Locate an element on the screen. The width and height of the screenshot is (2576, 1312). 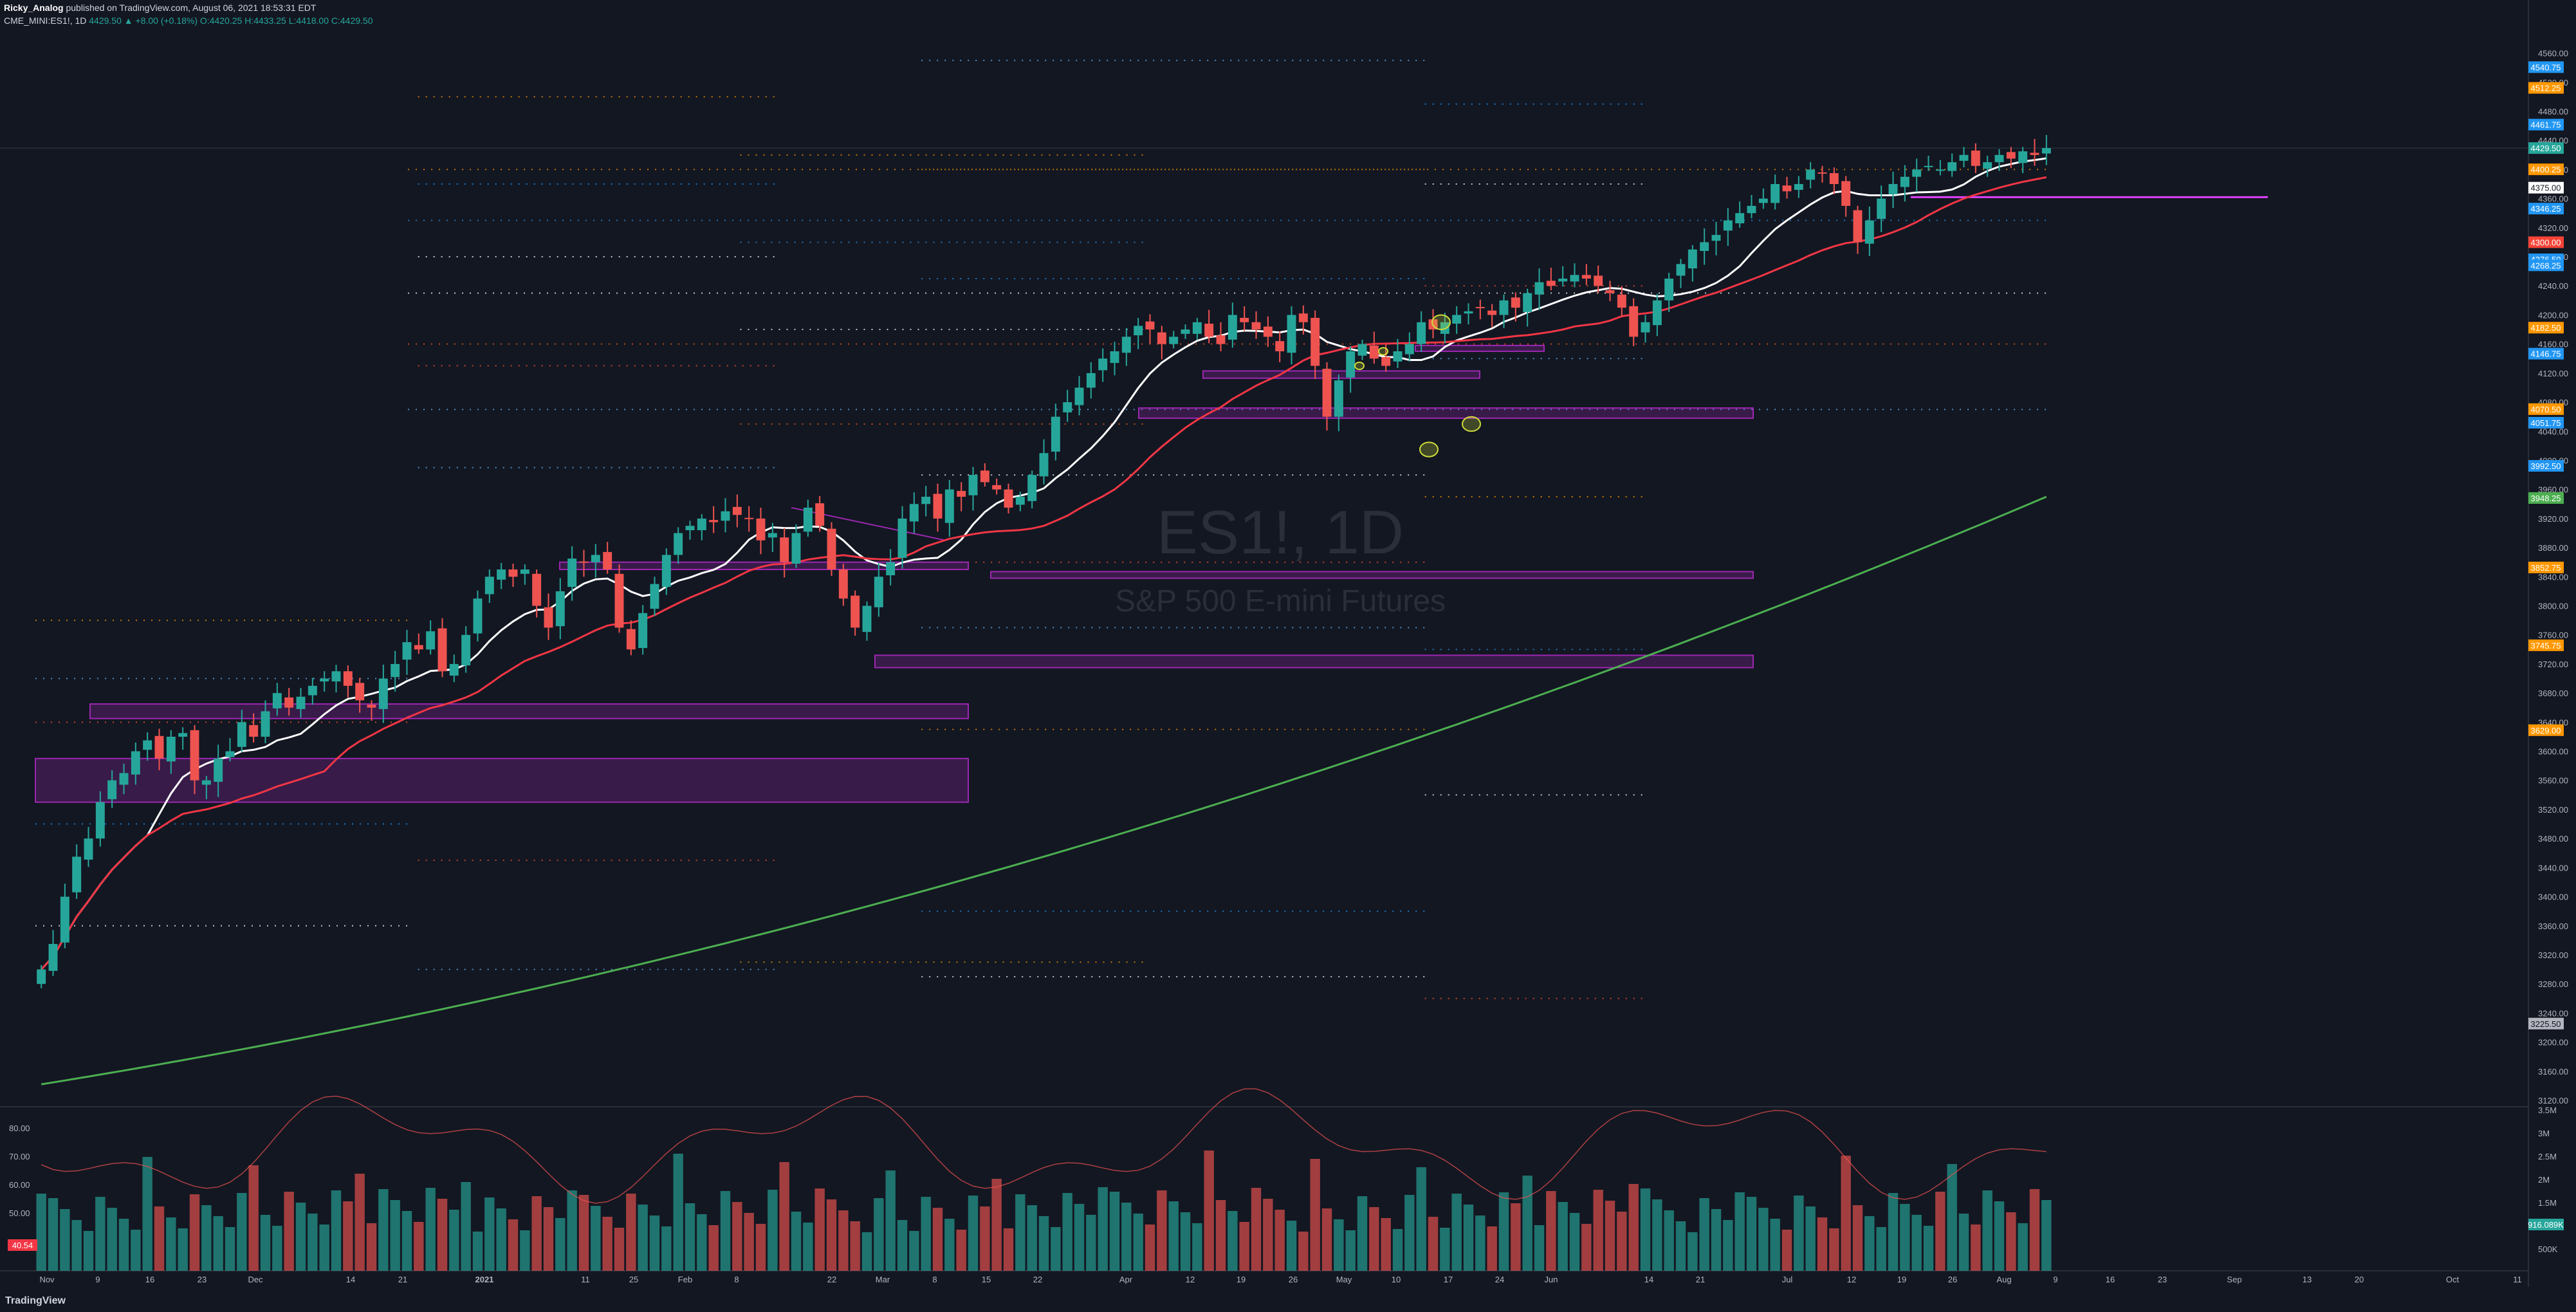
ohlc-low: L:4418.00 is located at coordinates (308, 20).